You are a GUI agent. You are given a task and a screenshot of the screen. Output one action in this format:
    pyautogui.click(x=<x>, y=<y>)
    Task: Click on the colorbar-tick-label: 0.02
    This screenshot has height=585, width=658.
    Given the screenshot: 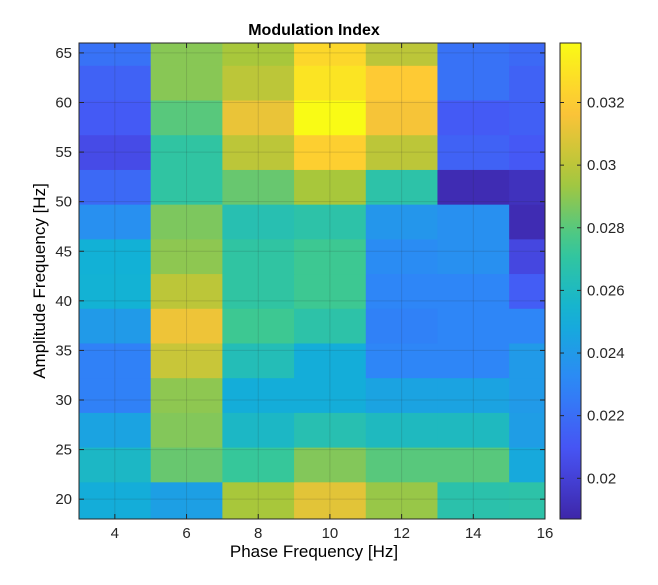 What is the action you would take?
    pyautogui.click(x=601, y=478)
    